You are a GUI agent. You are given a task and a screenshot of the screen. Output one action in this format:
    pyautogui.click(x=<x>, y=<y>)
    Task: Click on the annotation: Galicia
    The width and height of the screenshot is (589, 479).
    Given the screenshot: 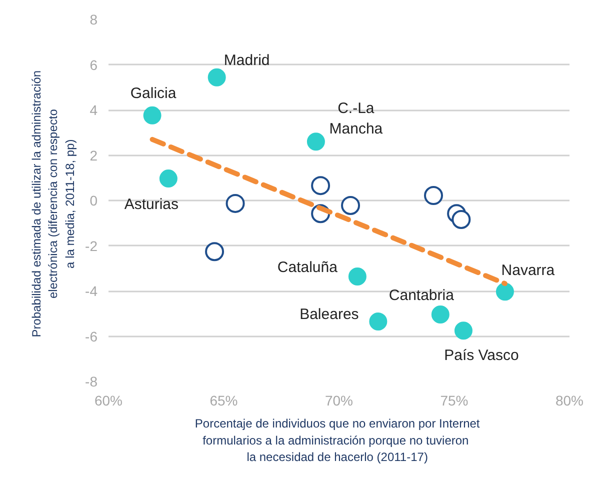 What is the action you would take?
    pyautogui.click(x=153, y=93)
    